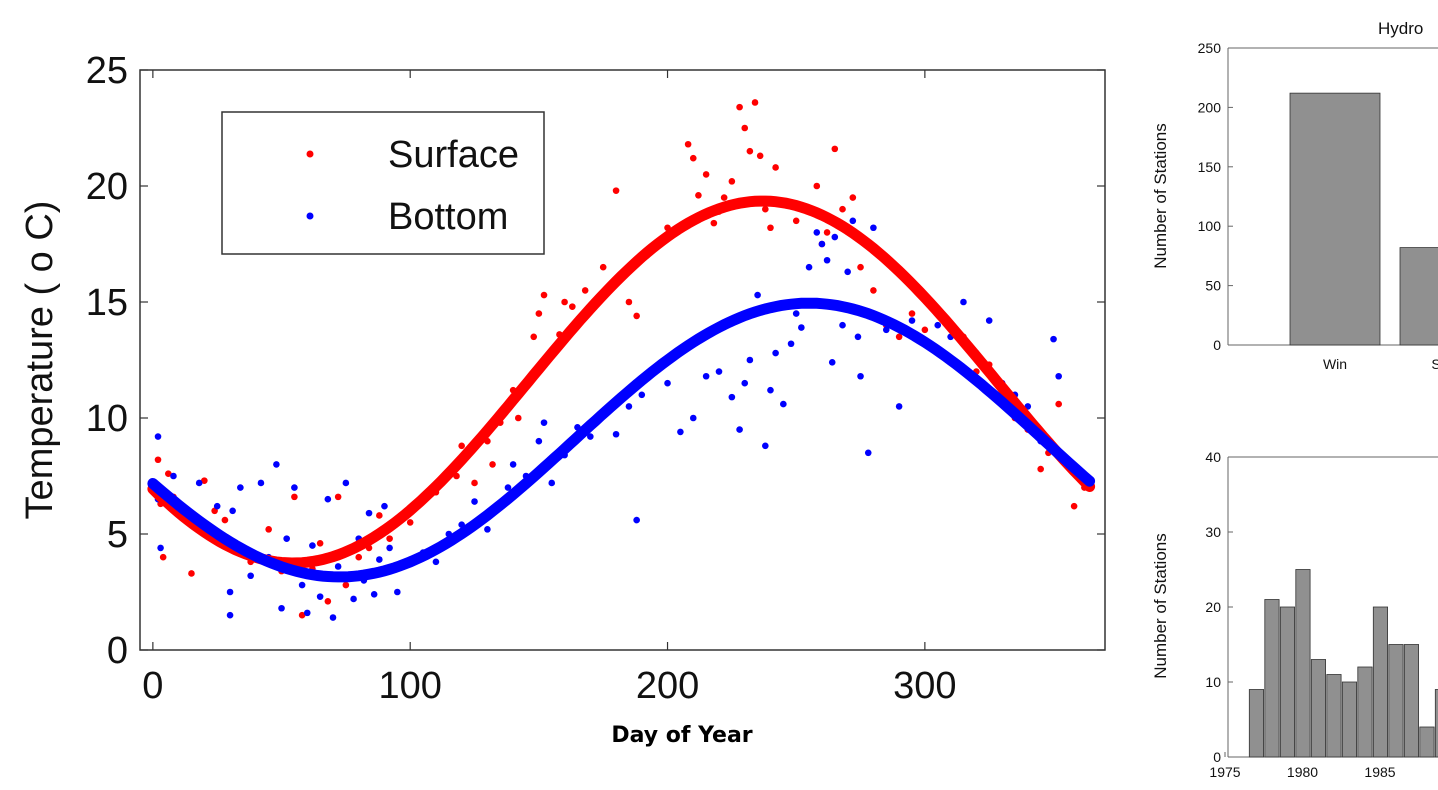 The height and width of the screenshot is (790, 1438). Describe the element at coordinates (1302, 772) in the screenshot. I see `yearly-x-tick-label: 1980` at that location.